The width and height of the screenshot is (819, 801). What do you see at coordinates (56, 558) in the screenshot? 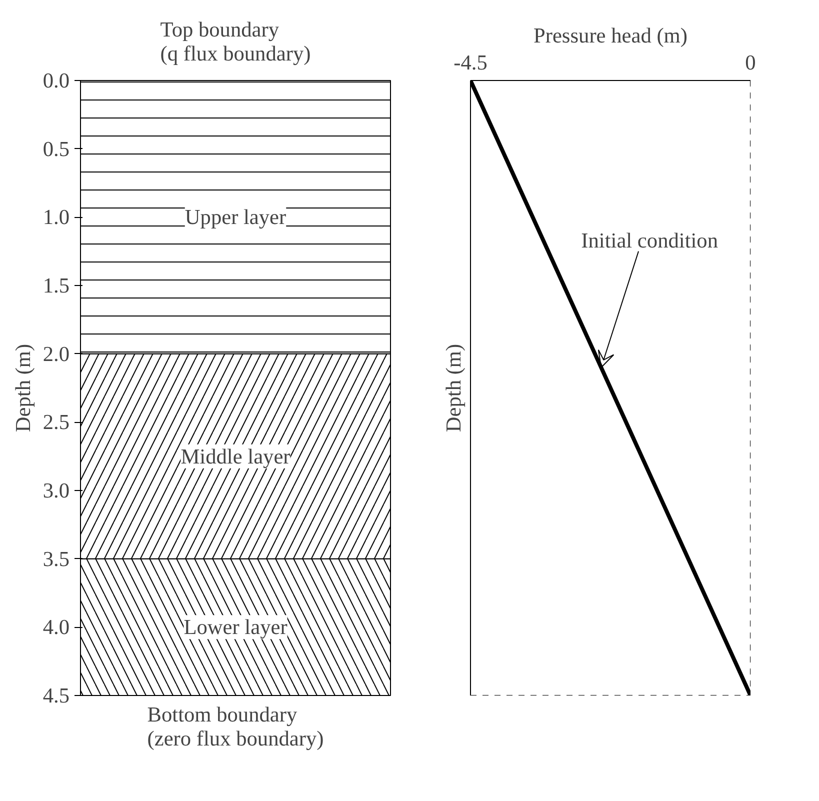
I see `y-tick-label: 3.5` at bounding box center [56, 558].